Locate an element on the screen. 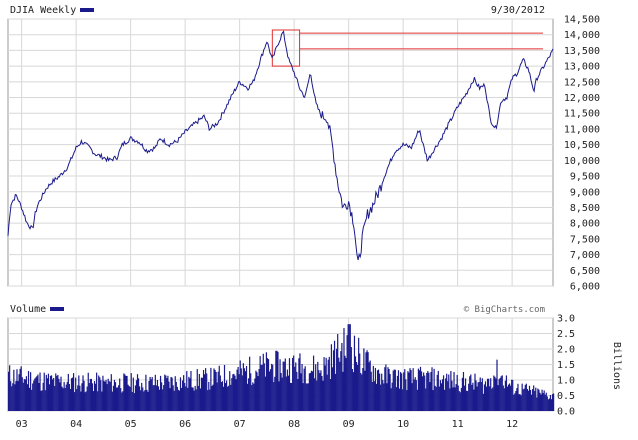  price-ytick-label: 12,500 is located at coordinates (582, 82).